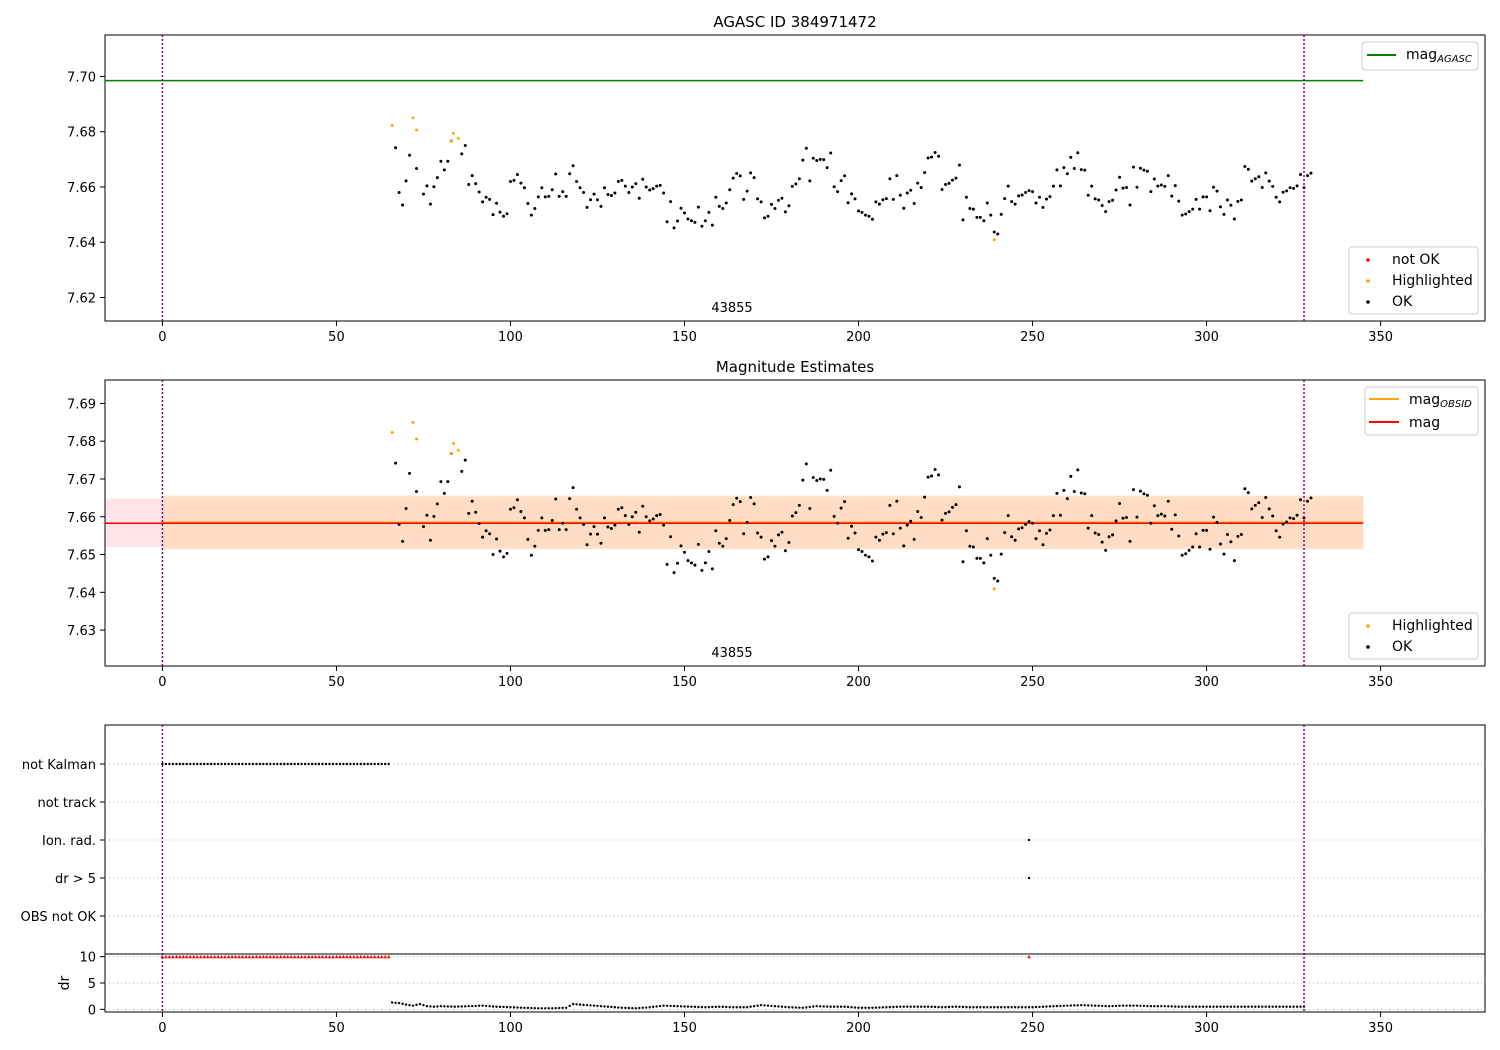 The width and height of the screenshot is (1500, 1050). What do you see at coordinates (417, 439) in the screenshot?
I see `highlighted-point` at bounding box center [417, 439].